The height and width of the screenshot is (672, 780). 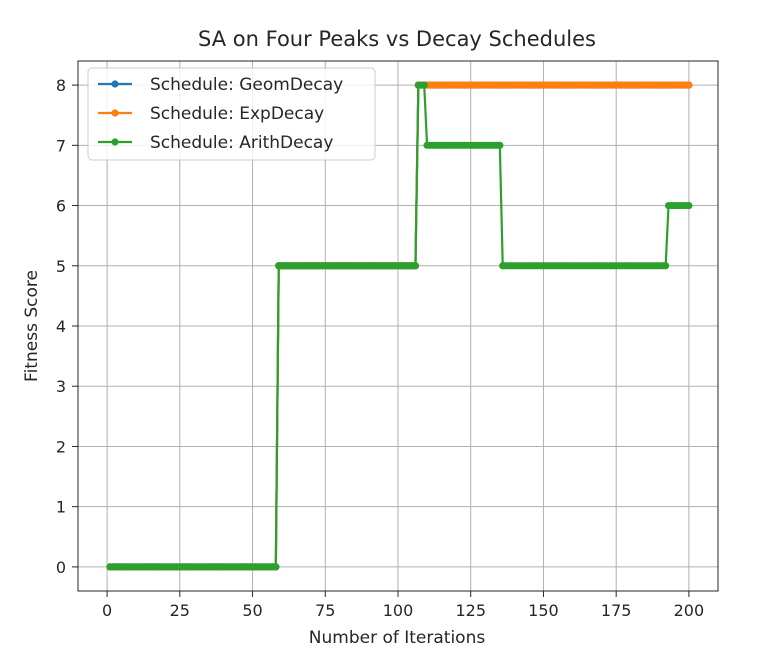 I want to click on legend-label: Schedule: GeomDecay, so click(x=246, y=85).